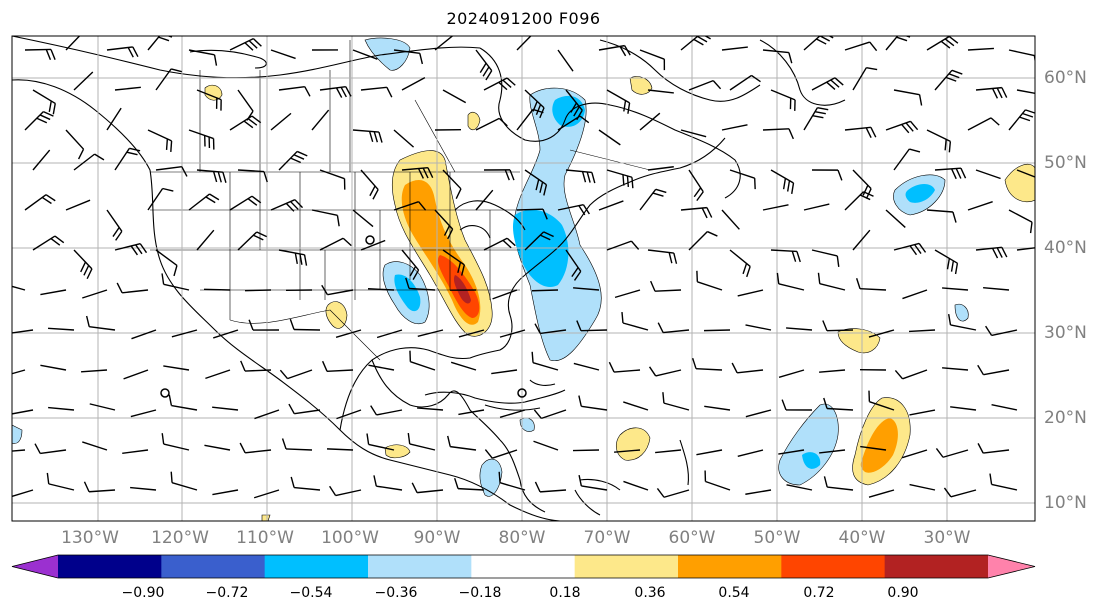 This screenshot has height=615, width=1105. What do you see at coordinates (523, 566) in the screenshot?
I see `colorbar` at bounding box center [523, 566].